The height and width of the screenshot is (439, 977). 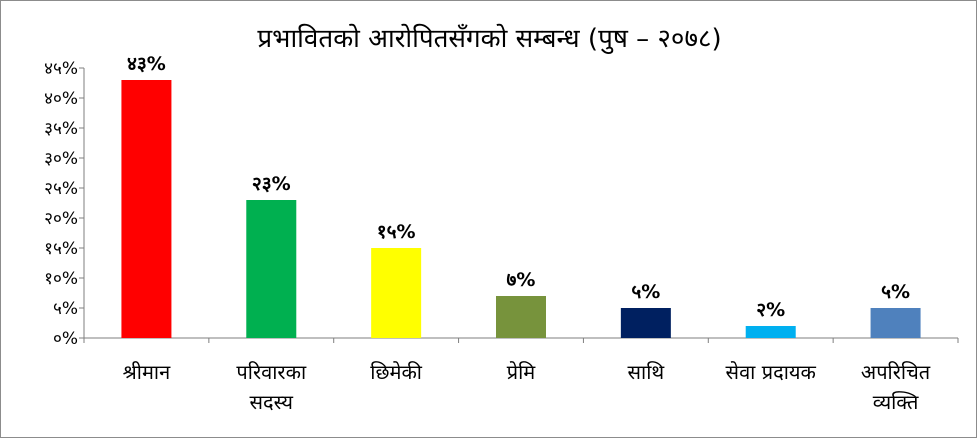 I want to click on data-label: ७%, so click(x=521, y=280).